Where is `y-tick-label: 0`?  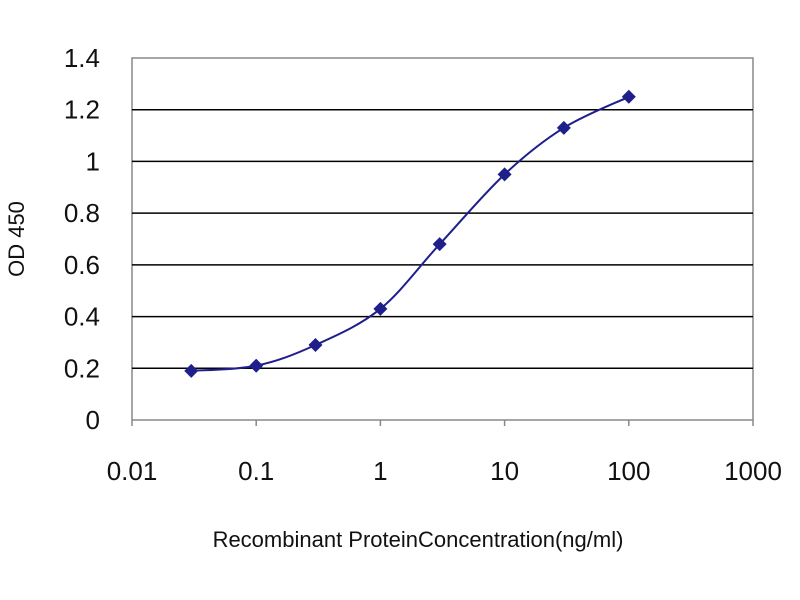 y-tick-label: 0 is located at coordinates (93, 420).